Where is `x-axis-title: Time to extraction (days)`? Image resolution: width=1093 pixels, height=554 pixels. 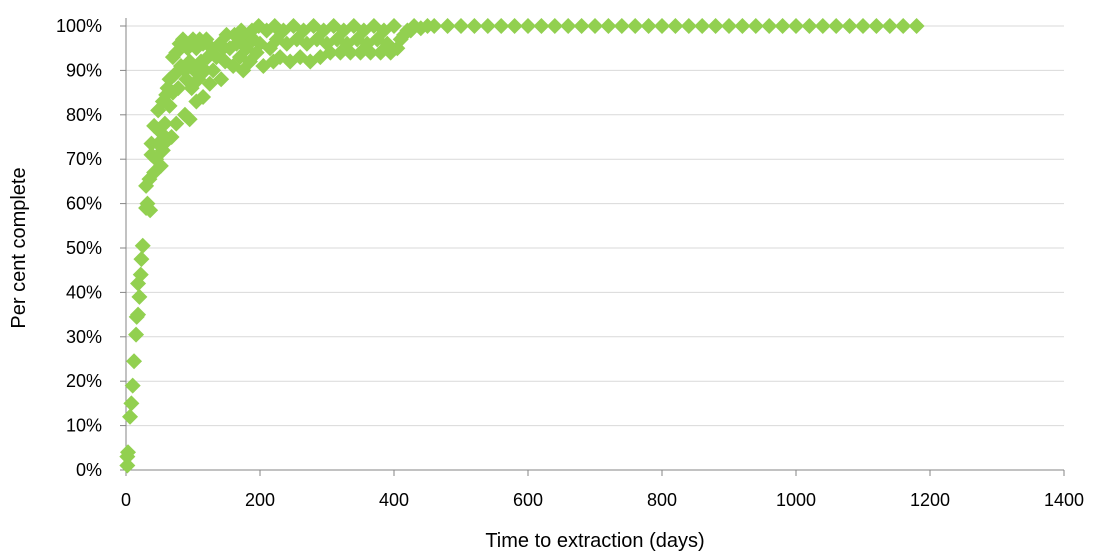 x-axis-title: Time to extraction (days) is located at coordinates (594, 541).